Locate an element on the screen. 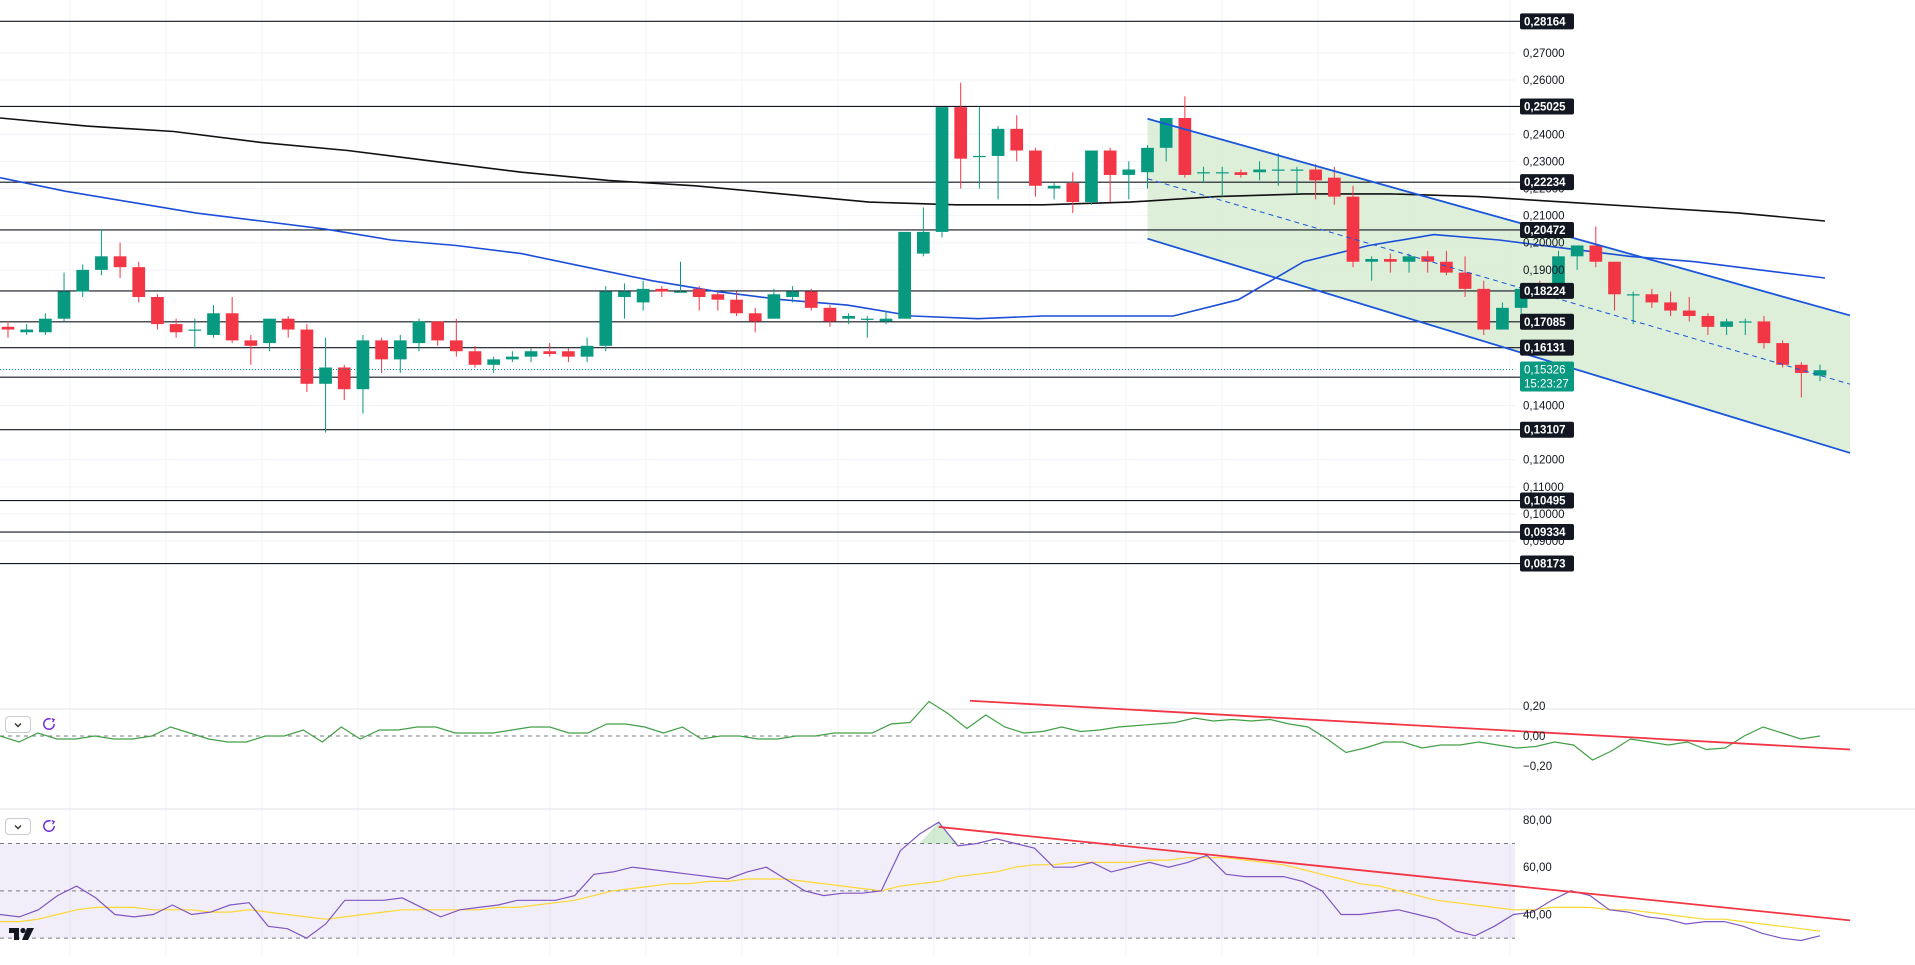 The width and height of the screenshot is (1915, 965). level-label-text: 0,08173 is located at coordinates (1545, 565).